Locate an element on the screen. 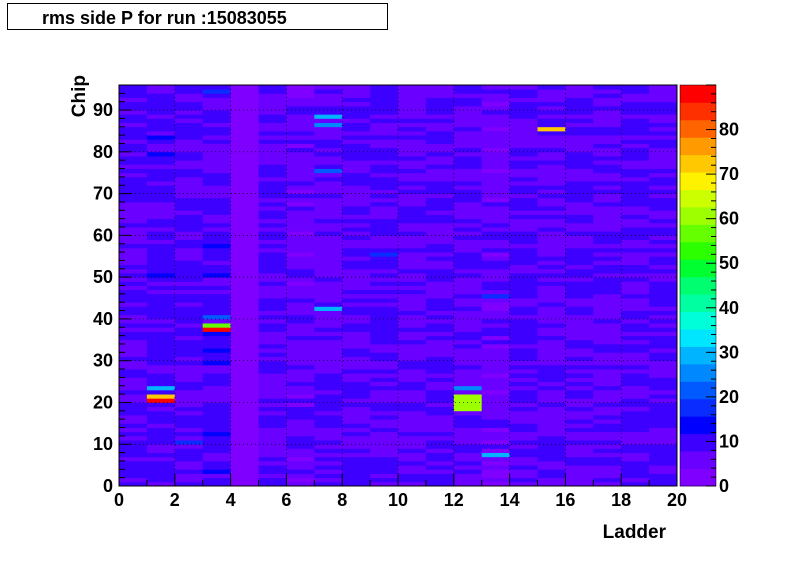 The height and width of the screenshot is (572, 796). title-box: rms side P for run :15083055 is located at coordinates (197, 16).